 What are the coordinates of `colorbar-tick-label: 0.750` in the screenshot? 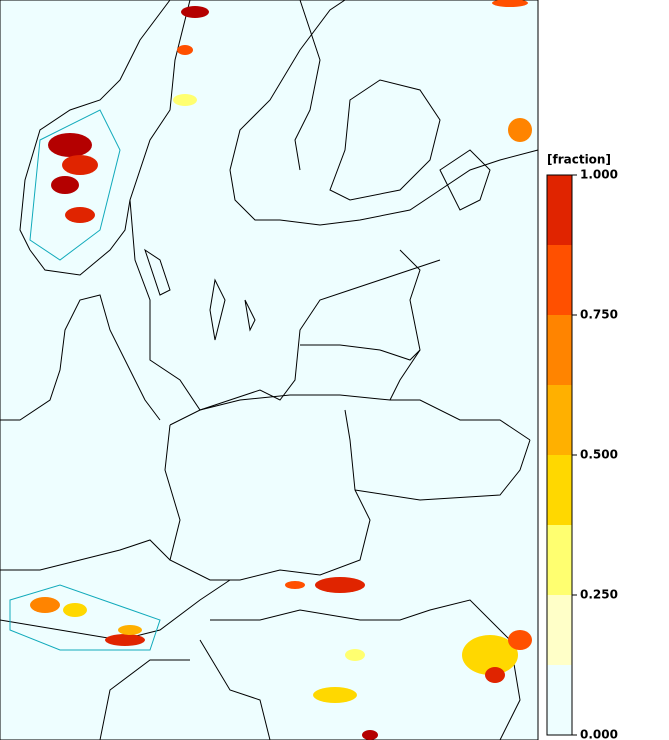 It's located at (599, 315).